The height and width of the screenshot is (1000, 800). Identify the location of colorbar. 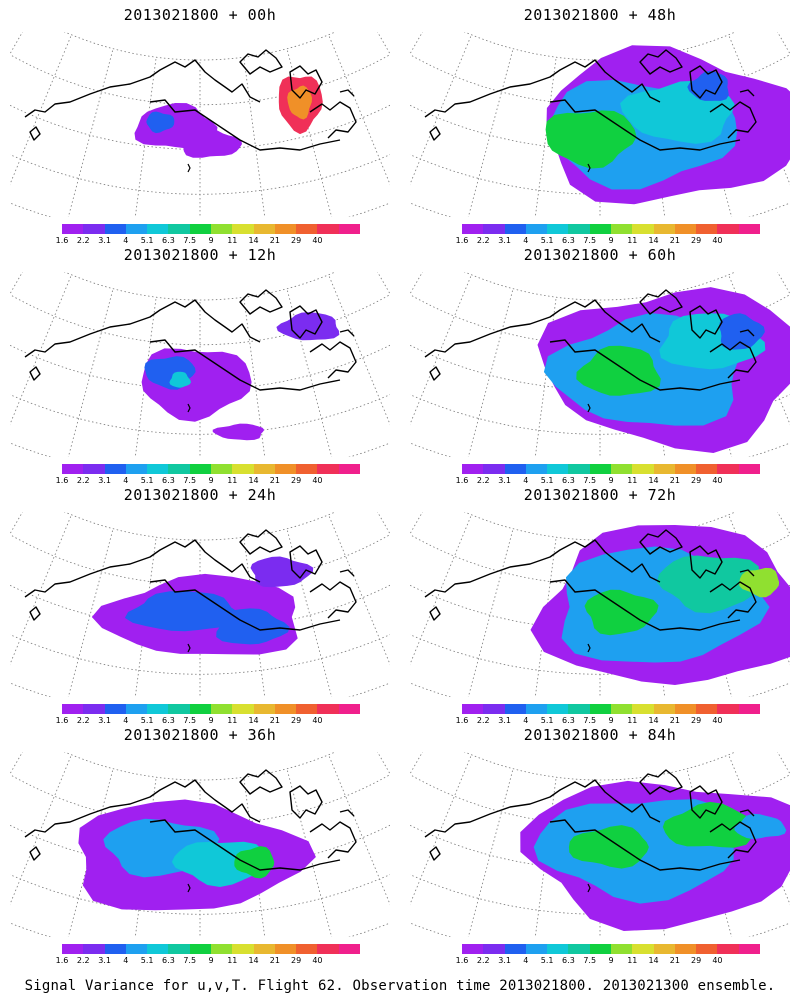
(611, 229).